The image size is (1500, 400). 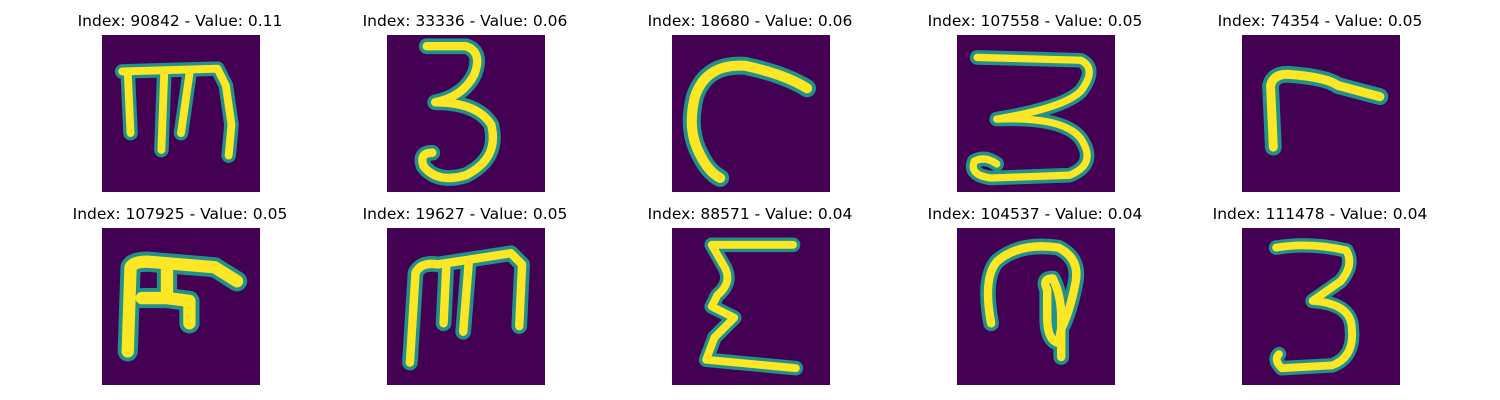 I want to click on panel-7: Index: 19627 - Value: 0.05, so click(x=465, y=289).